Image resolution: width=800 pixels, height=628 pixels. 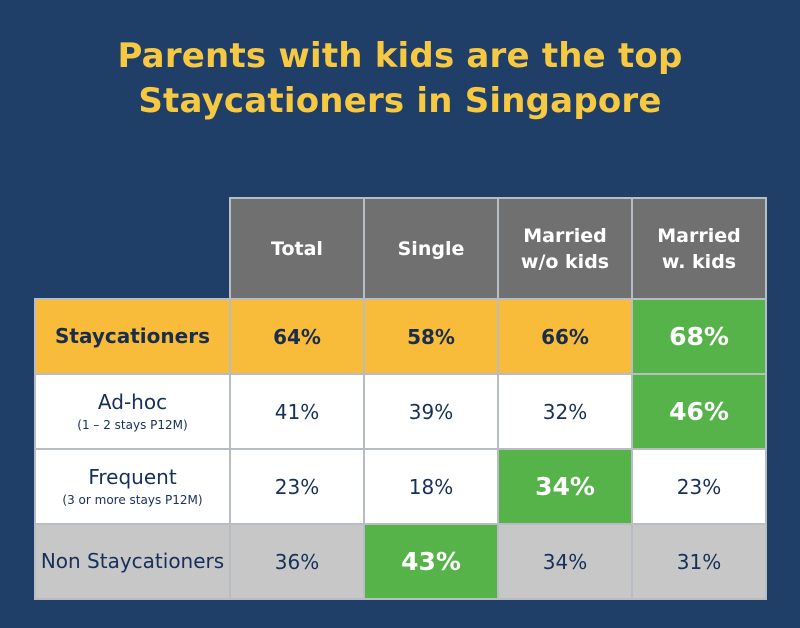 What do you see at coordinates (132, 402) in the screenshot?
I see `row-label-text: Ad-hoc` at bounding box center [132, 402].